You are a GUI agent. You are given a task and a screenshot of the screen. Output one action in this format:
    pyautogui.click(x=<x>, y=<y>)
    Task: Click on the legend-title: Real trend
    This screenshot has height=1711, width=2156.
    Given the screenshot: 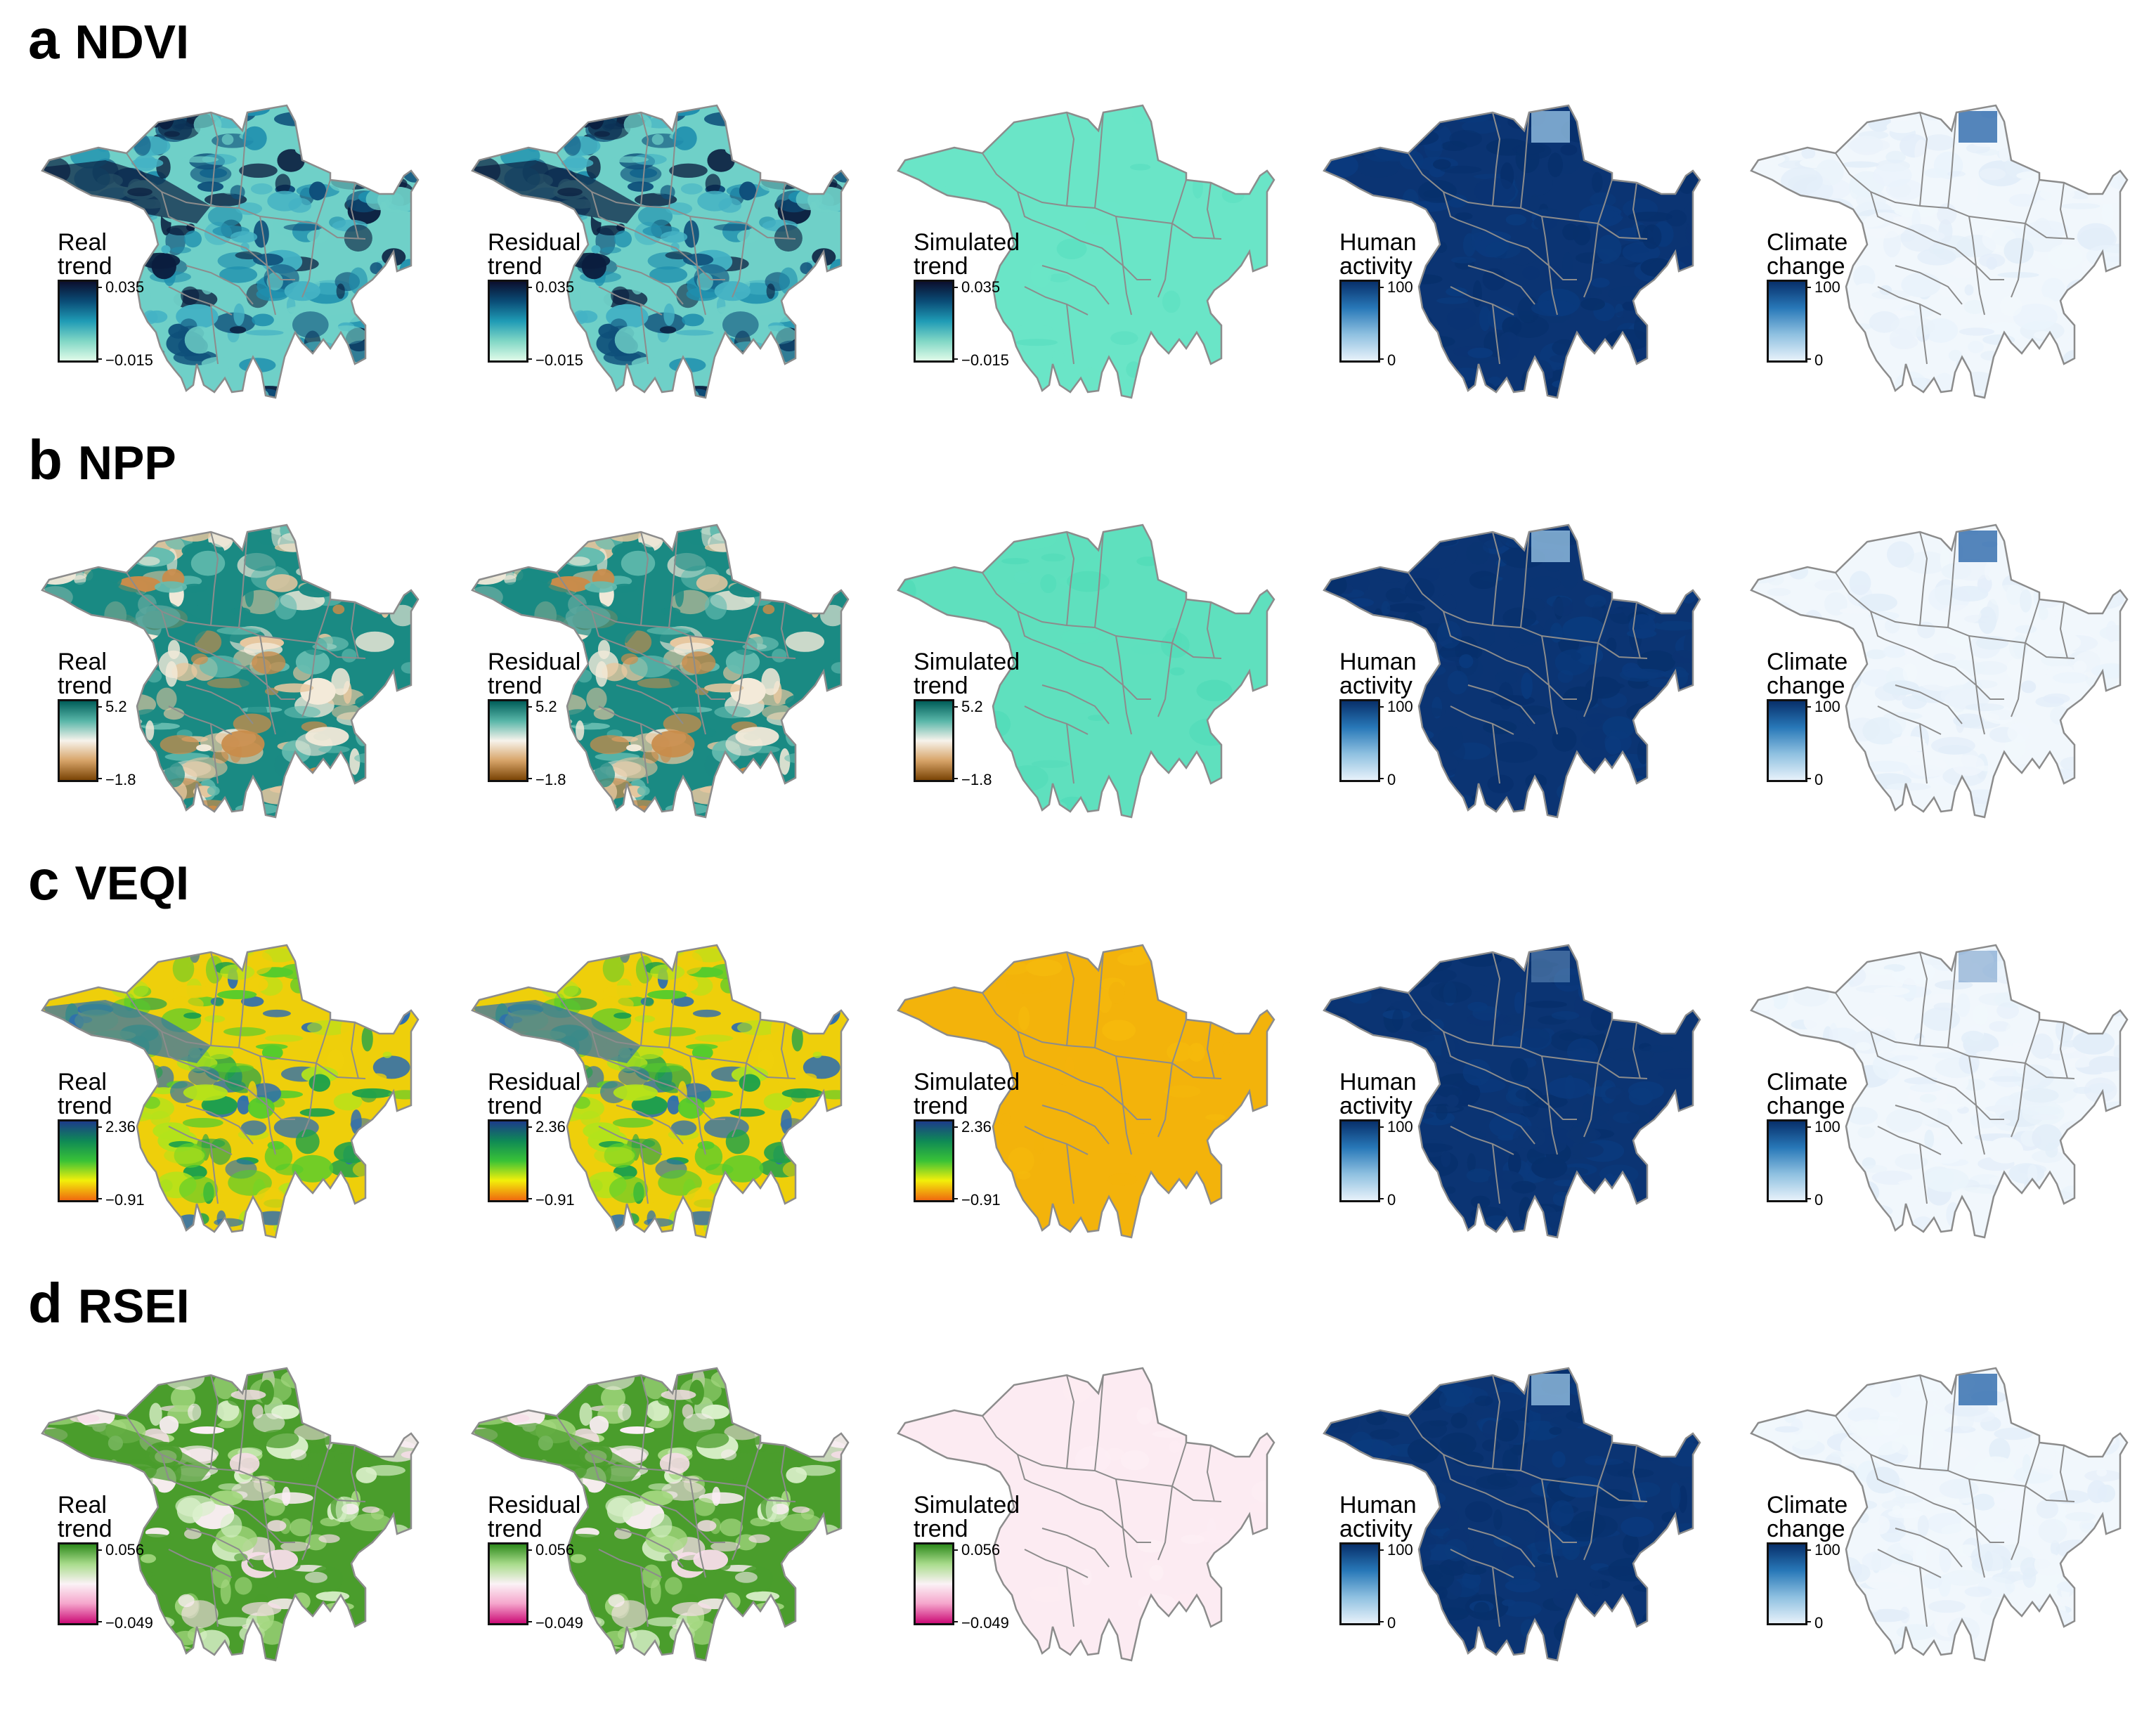 What is the action you would take?
    pyautogui.click(x=85, y=1094)
    